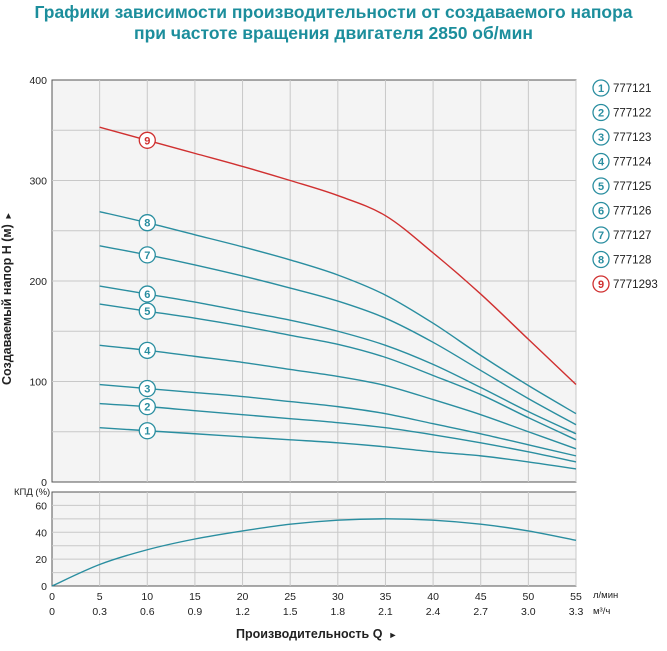  What do you see at coordinates (52, 597) in the screenshot?
I see `x-tick-lpm: 0` at bounding box center [52, 597].